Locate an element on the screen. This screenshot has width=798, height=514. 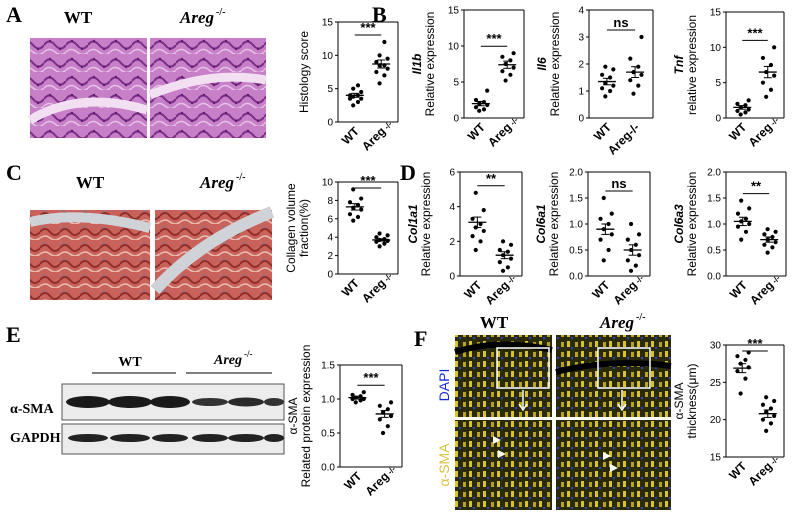
side-label-dapi: DAPI is located at coordinates (444, 385).